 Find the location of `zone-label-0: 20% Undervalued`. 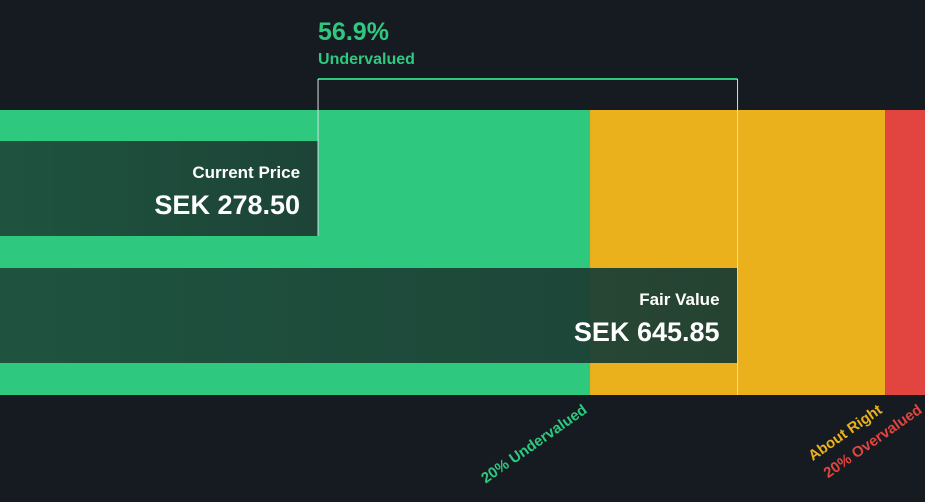

zone-label-0: 20% Undervalued is located at coordinates (534, 444).